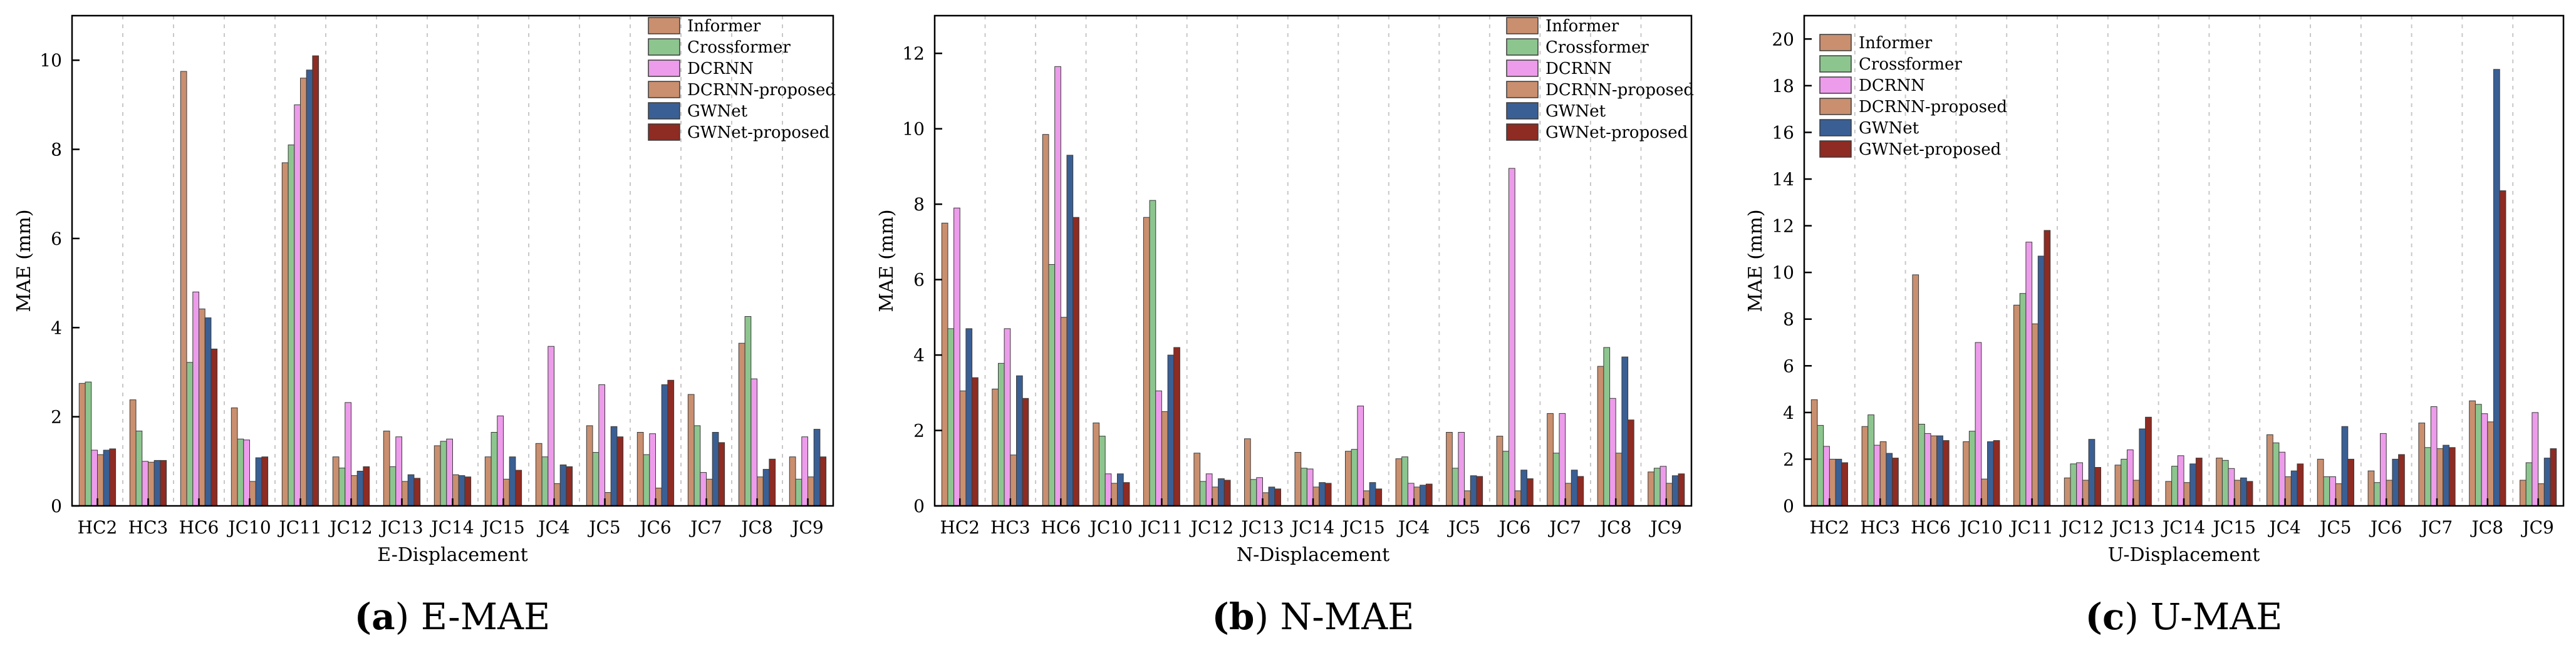 The width and height of the screenshot is (2576, 653). I want to click on bar-dcrnn-proposed-jc6, so click(658, 497).